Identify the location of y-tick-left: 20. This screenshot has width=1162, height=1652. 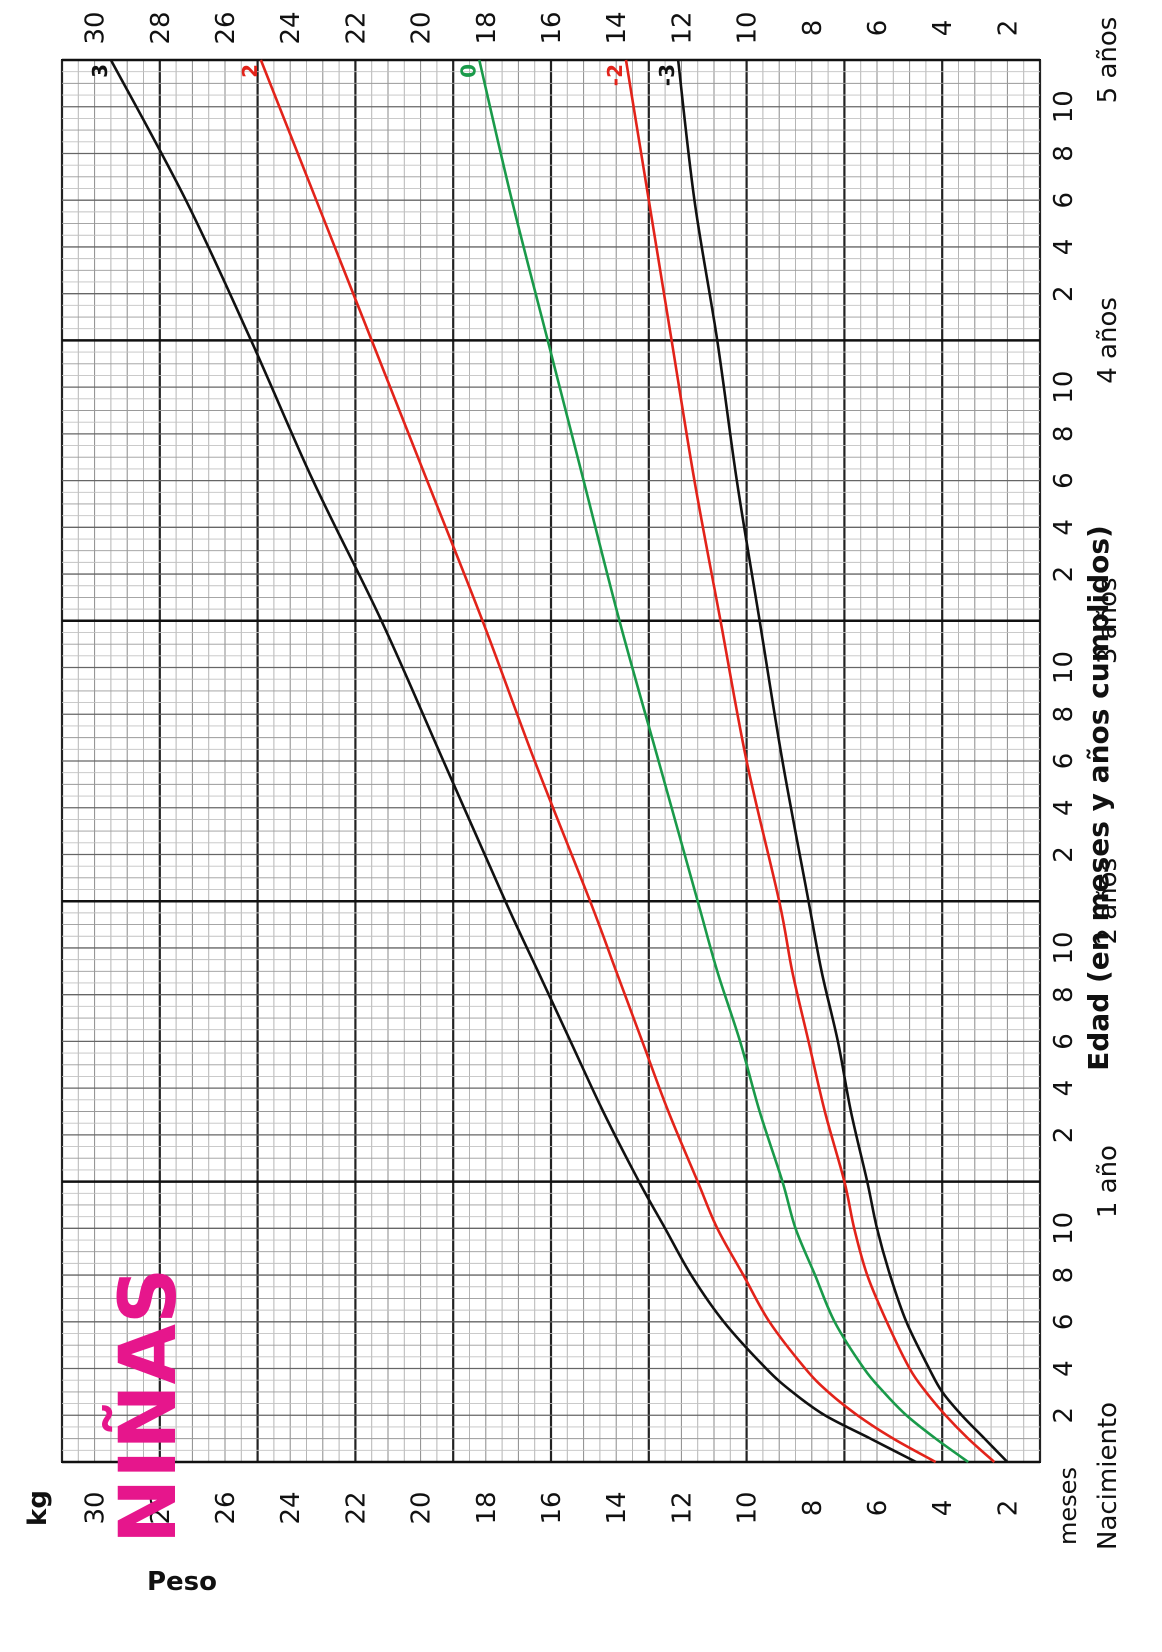
(422, 1507).